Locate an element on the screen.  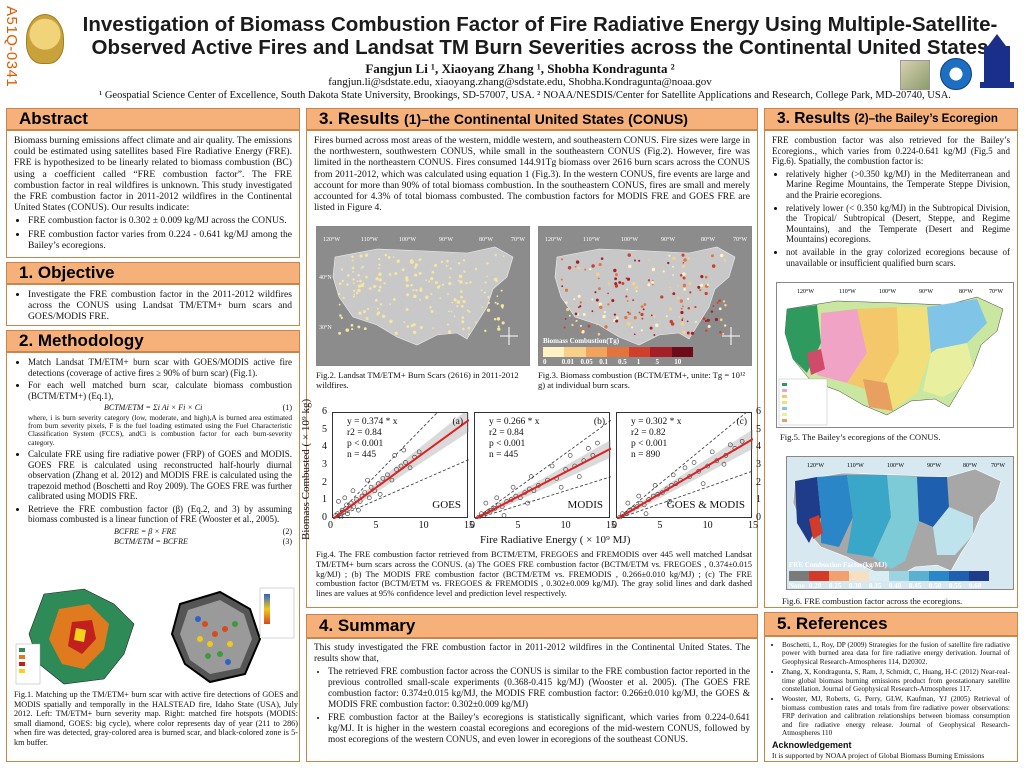
fig3-legend-ticks-label: 0.1 is located at coordinates (603, 362).